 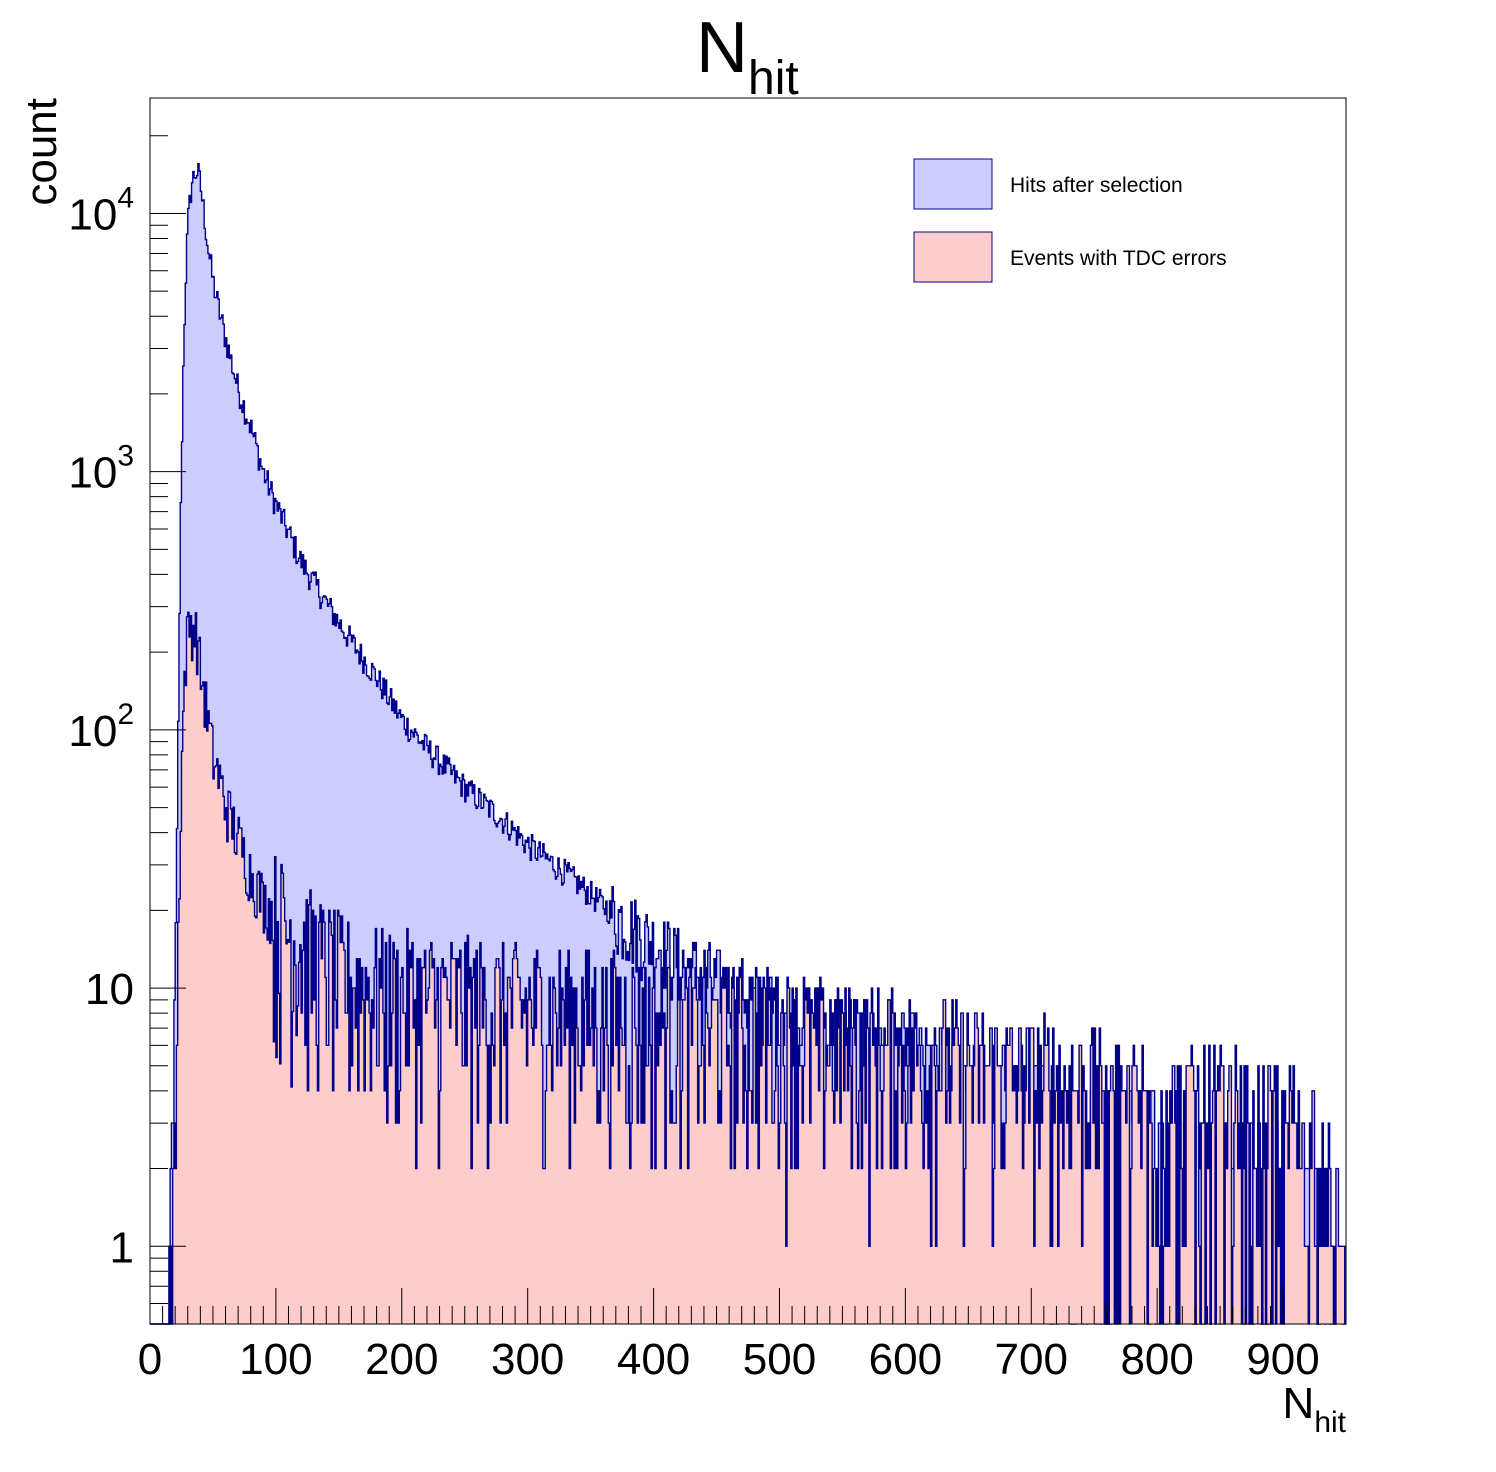 I want to click on x-tick-label: 0, so click(x=150, y=1359).